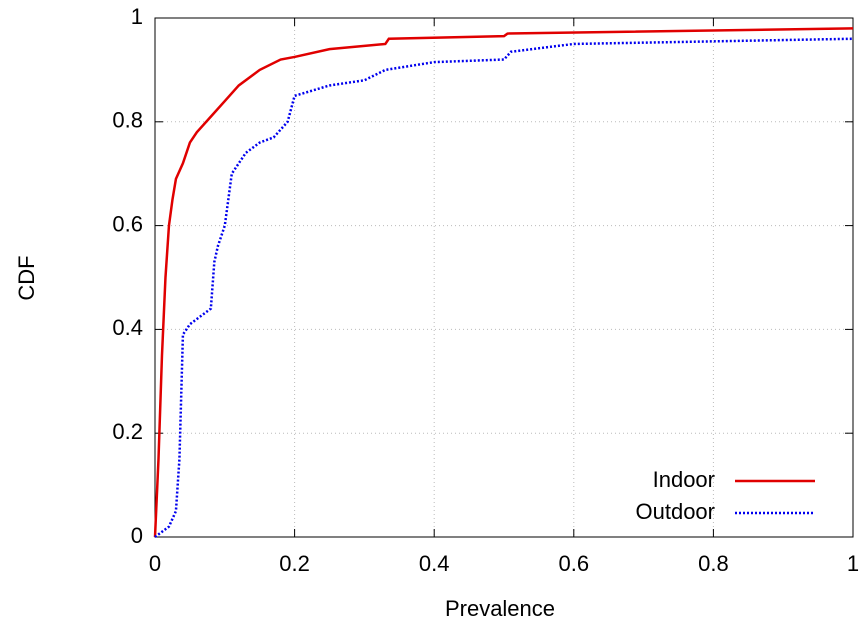  Describe the element at coordinates (676, 511) in the screenshot. I see `legend-label: Outdoor` at that location.